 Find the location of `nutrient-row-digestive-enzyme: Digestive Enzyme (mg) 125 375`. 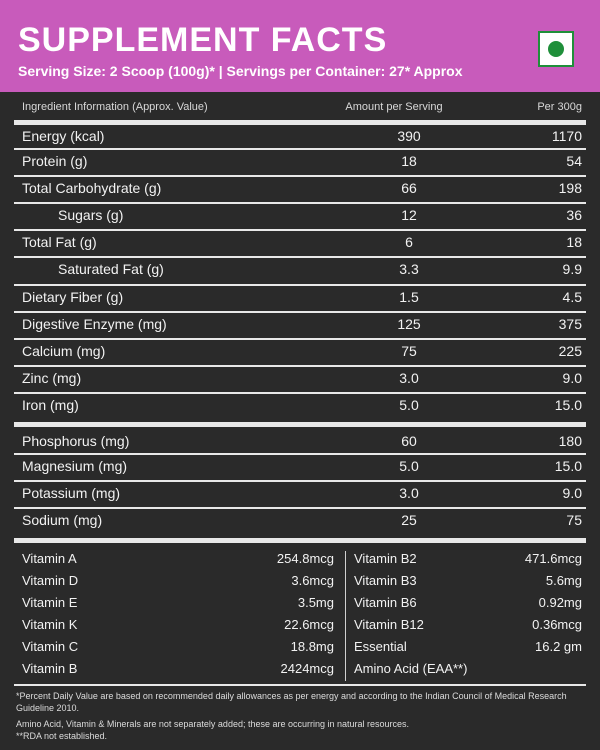

nutrient-row-digestive-enzyme: Digestive Enzyme (mg) 125 375 is located at coordinates (300, 323).